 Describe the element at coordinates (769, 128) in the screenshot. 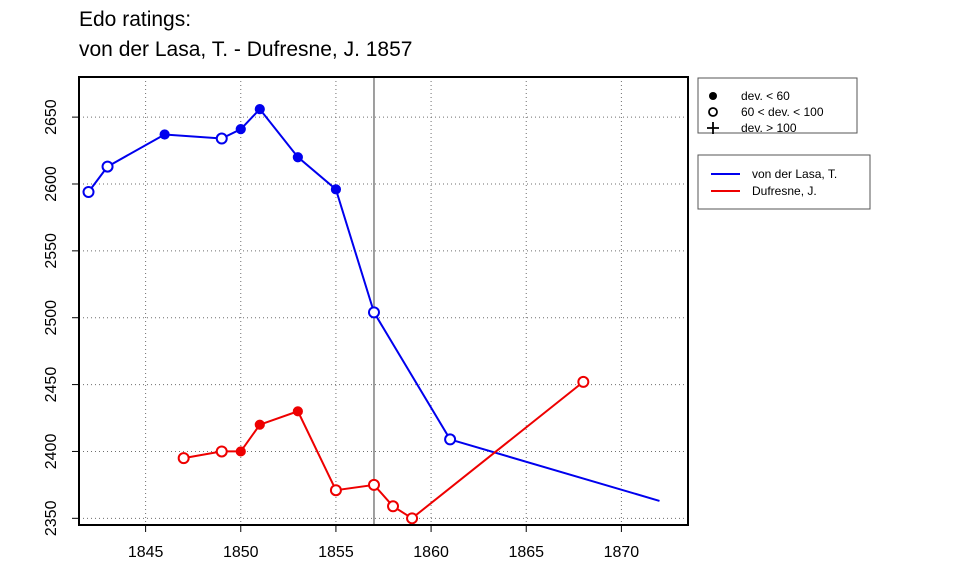

I see `marker-legend-label: dev. > 100` at that location.